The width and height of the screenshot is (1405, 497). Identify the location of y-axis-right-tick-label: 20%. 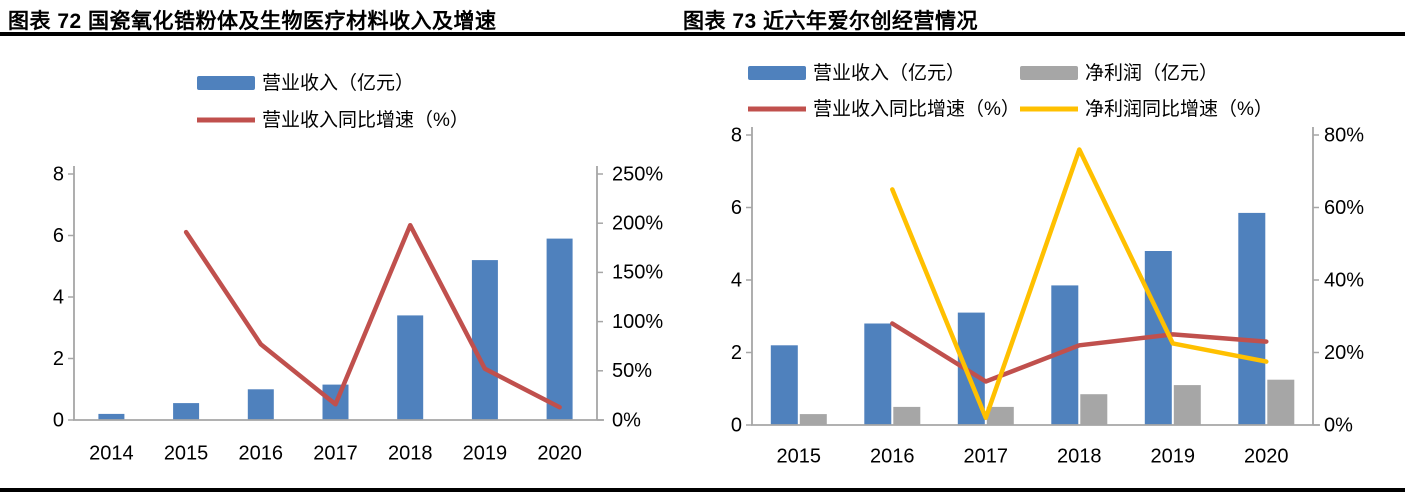
(1344, 353).